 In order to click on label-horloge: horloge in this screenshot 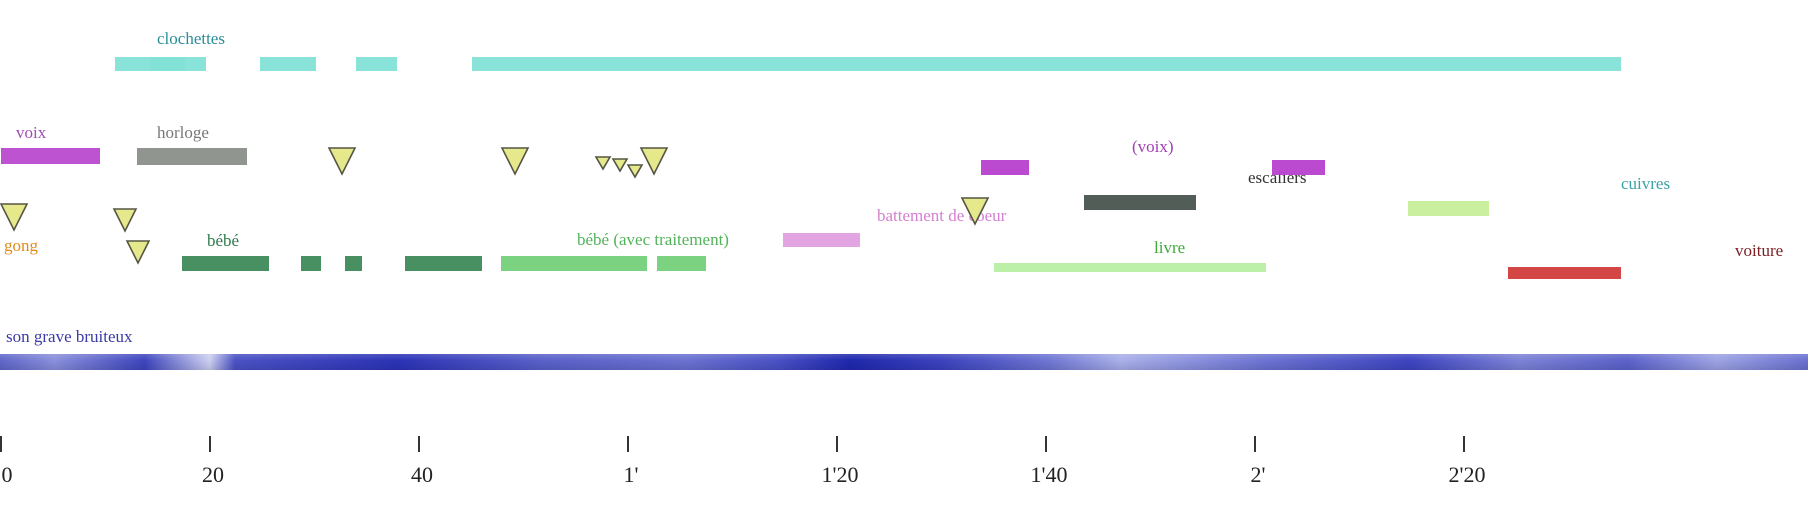, I will do `click(183, 132)`.